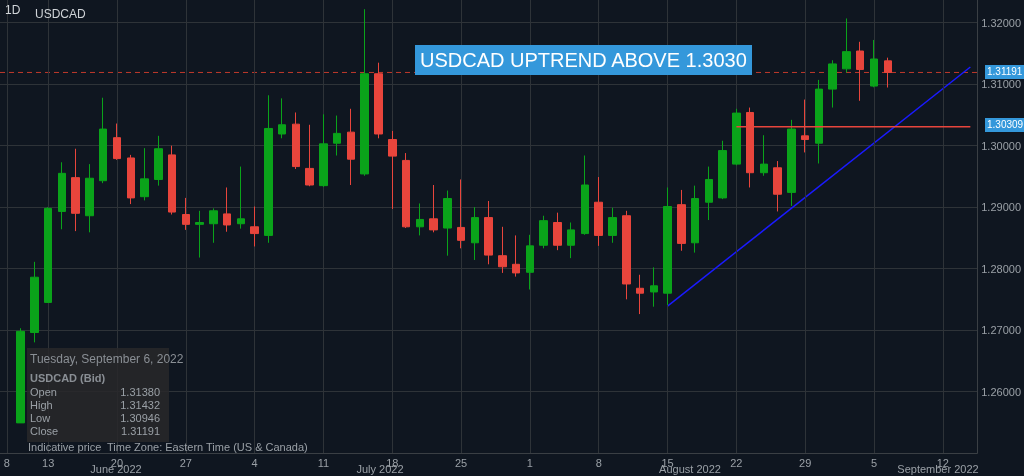 This screenshot has height=476, width=1024. Describe the element at coordinates (461, 462) in the screenshot. I see `x-tick-label: 25` at that location.